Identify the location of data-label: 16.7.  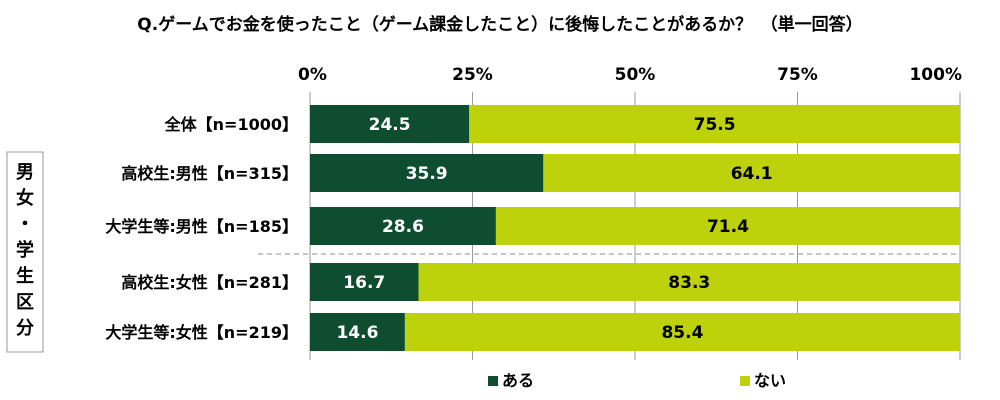
(364, 283).